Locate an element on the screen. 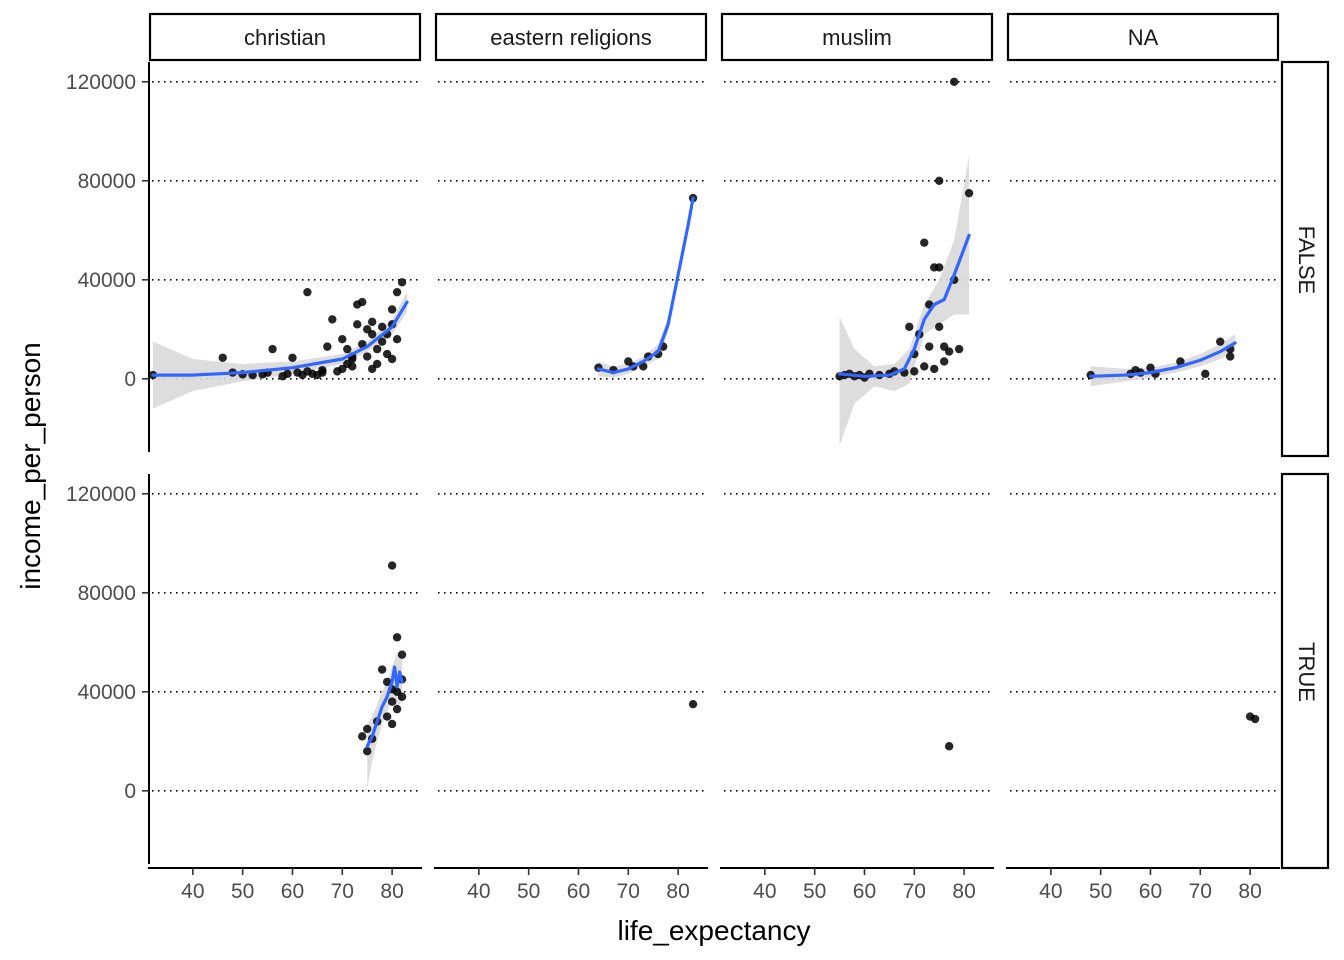  strip-label-false: FALSE is located at coordinates (1306, 260).